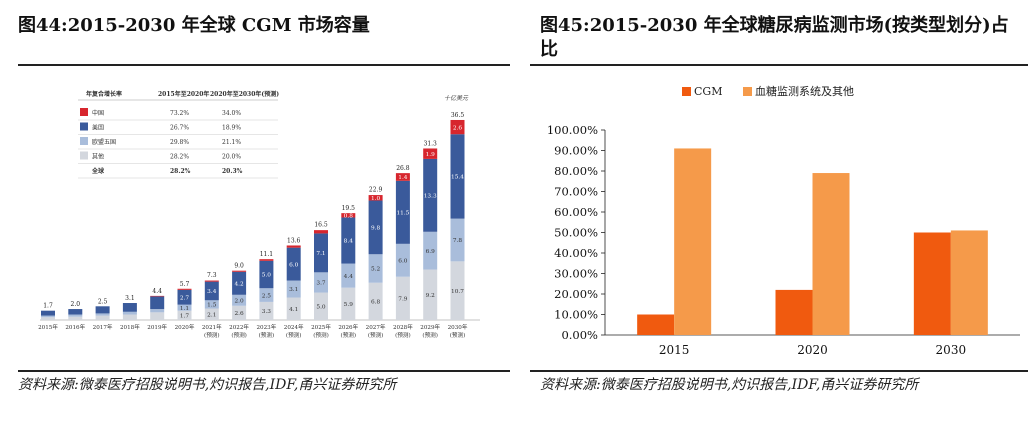 The width and height of the screenshot is (1032, 423). I want to click on legend-swatch, so click(686, 91).